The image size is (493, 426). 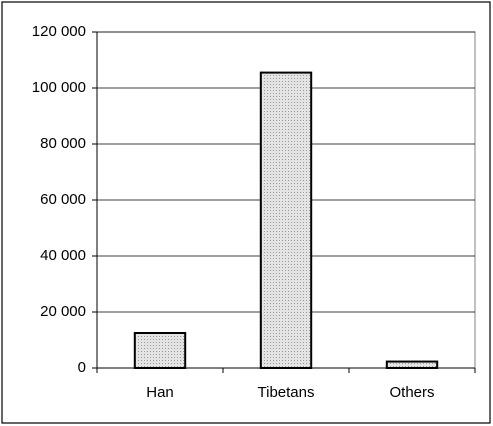 I want to click on x-tick-label: Tibetans, so click(x=286, y=392).